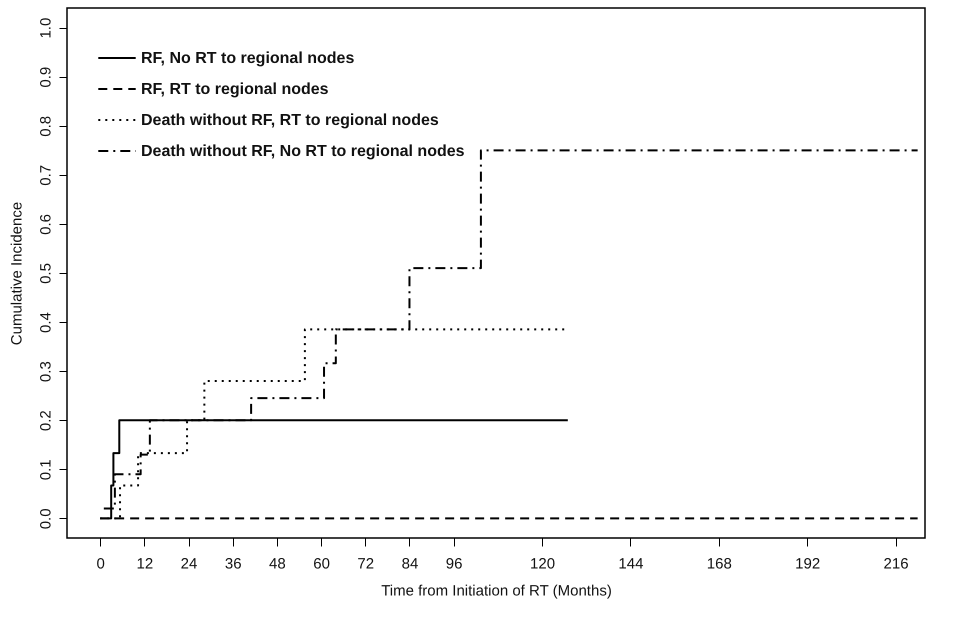 The image size is (964, 631). I want to click on y-tick-label: 1.0, so click(46, 28).